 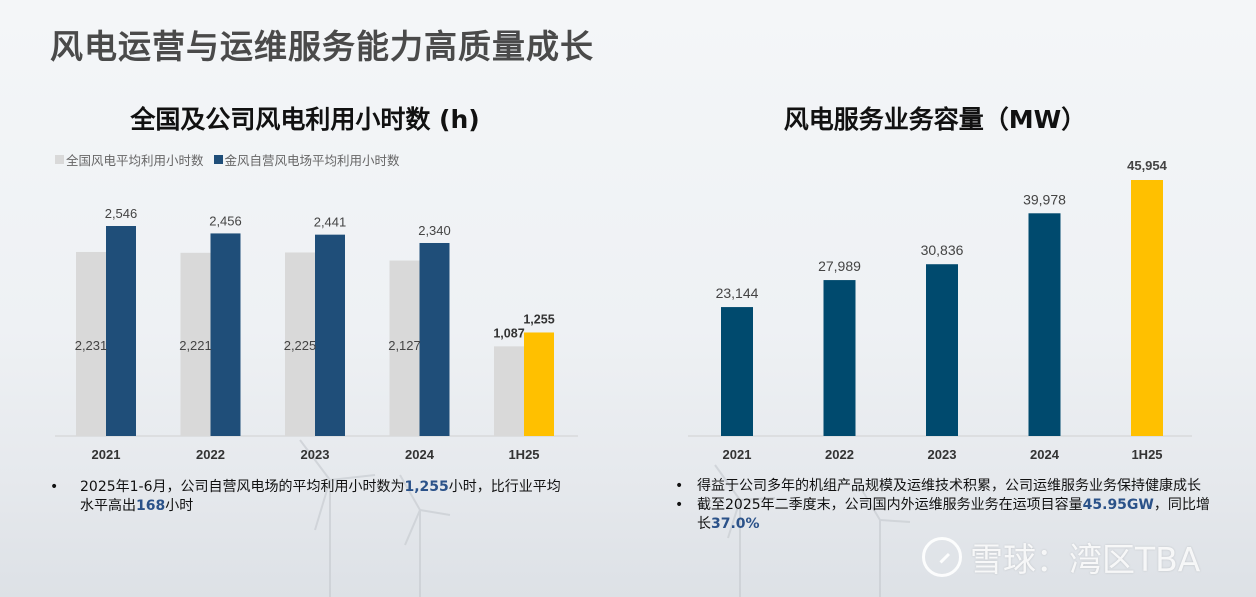 I want to click on legend-swatch-national, so click(x=59, y=159).